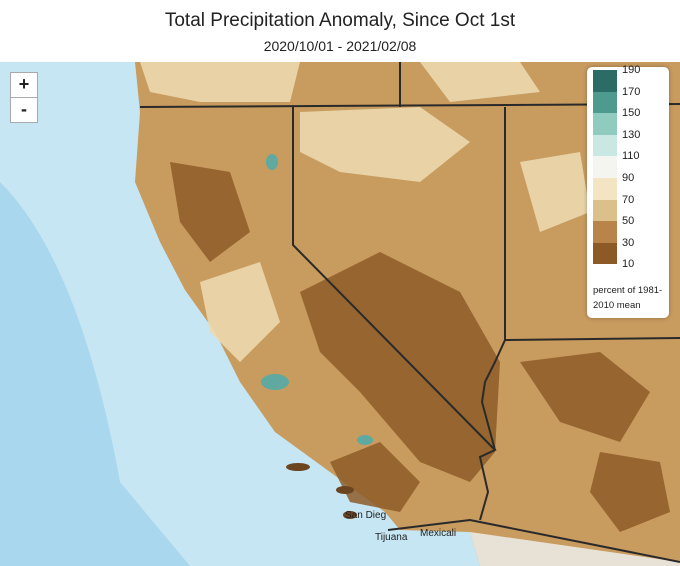  What do you see at coordinates (631, 156) in the screenshot?
I see `legend-label: 110` at bounding box center [631, 156].